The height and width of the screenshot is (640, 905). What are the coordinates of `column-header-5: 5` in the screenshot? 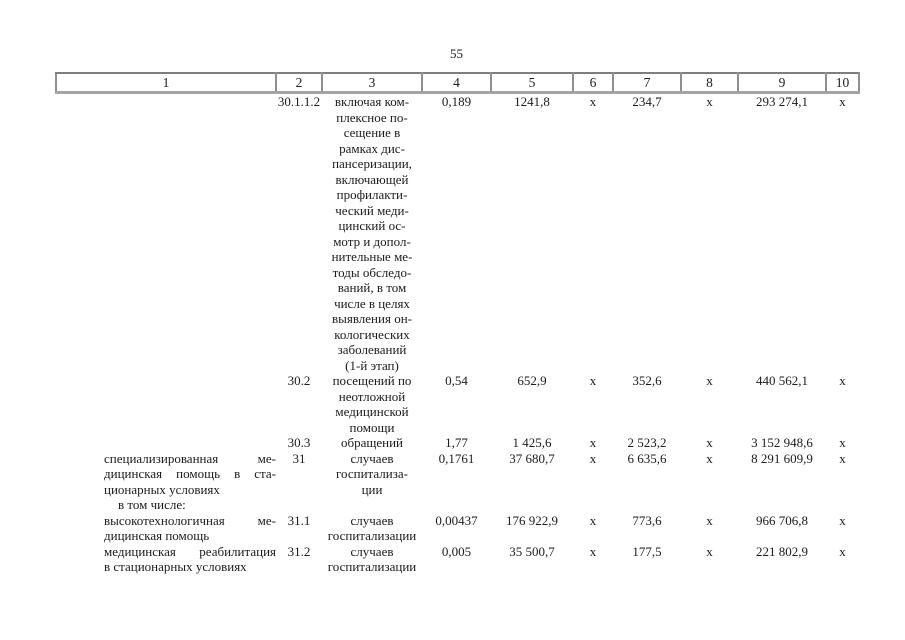 It's located at (532, 83).